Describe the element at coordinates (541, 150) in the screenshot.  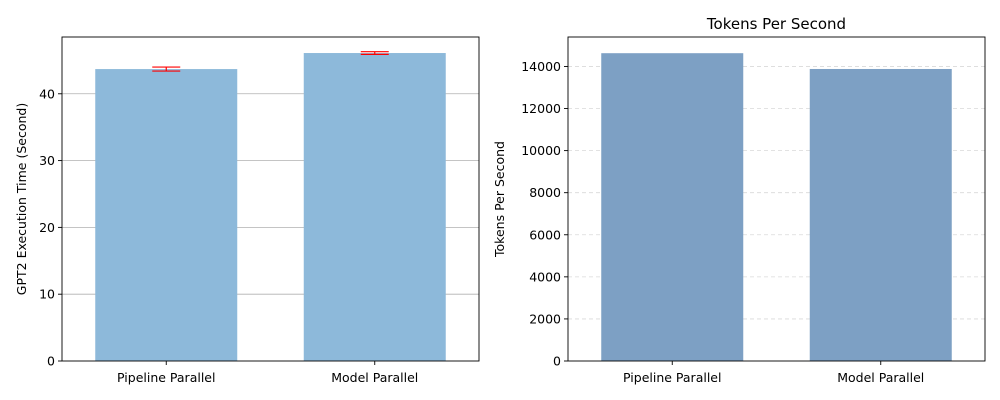
I see `y-tick-label: 10000` at that location.